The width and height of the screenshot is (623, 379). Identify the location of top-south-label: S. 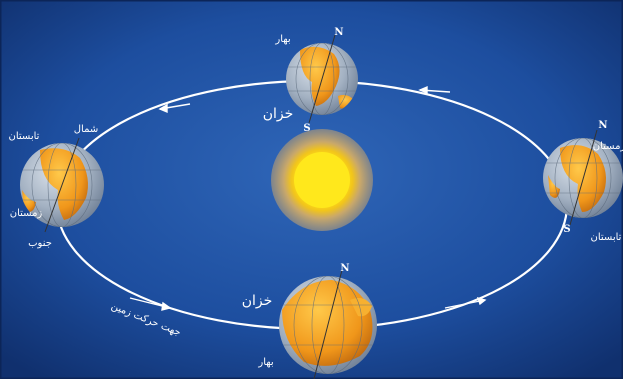
(306, 128).